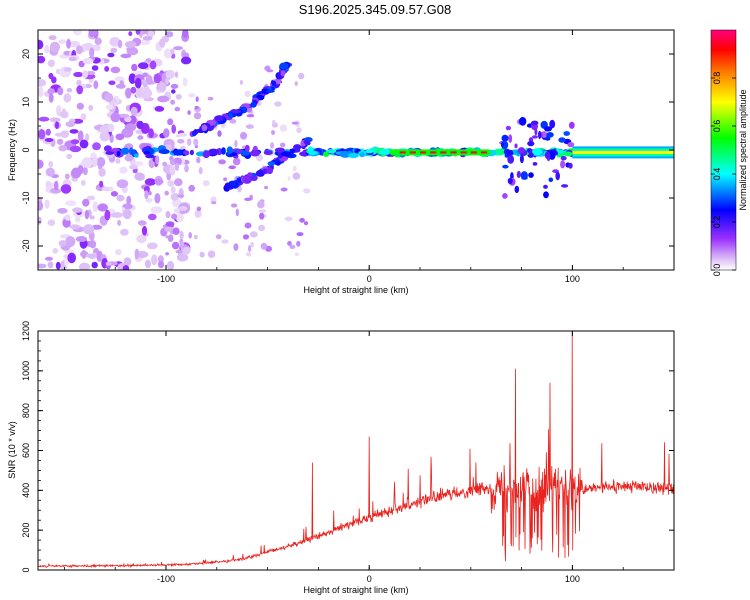 The width and height of the screenshot is (750, 600). Describe the element at coordinates (26, 197) in the screenshot. I see `top-y-tick-label: -10` at that location.